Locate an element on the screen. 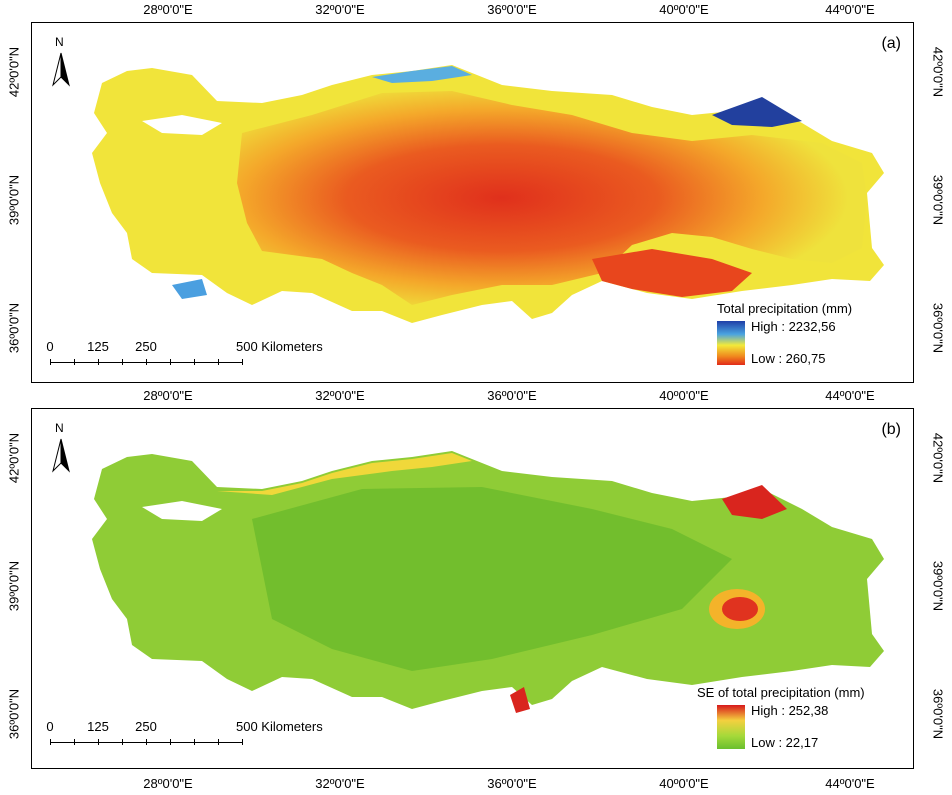 This screenshot has height=795, width=952. high-se-east-core-b is located at coordinates (740, 609).